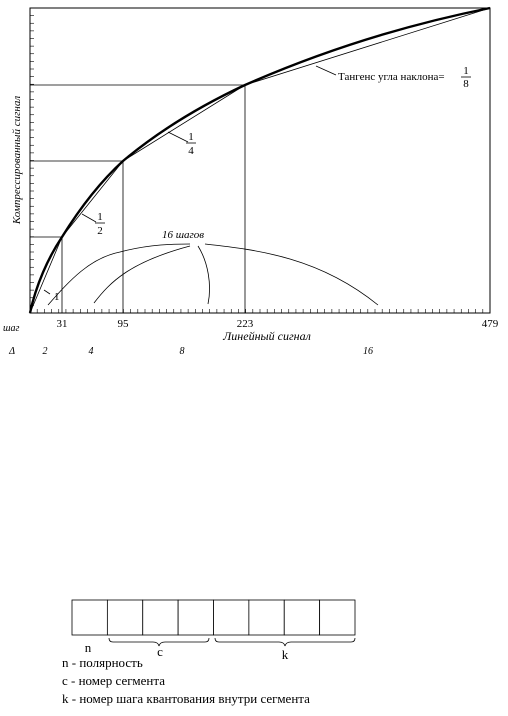  I want to click on fraction-den: 2, so click(100, 231).